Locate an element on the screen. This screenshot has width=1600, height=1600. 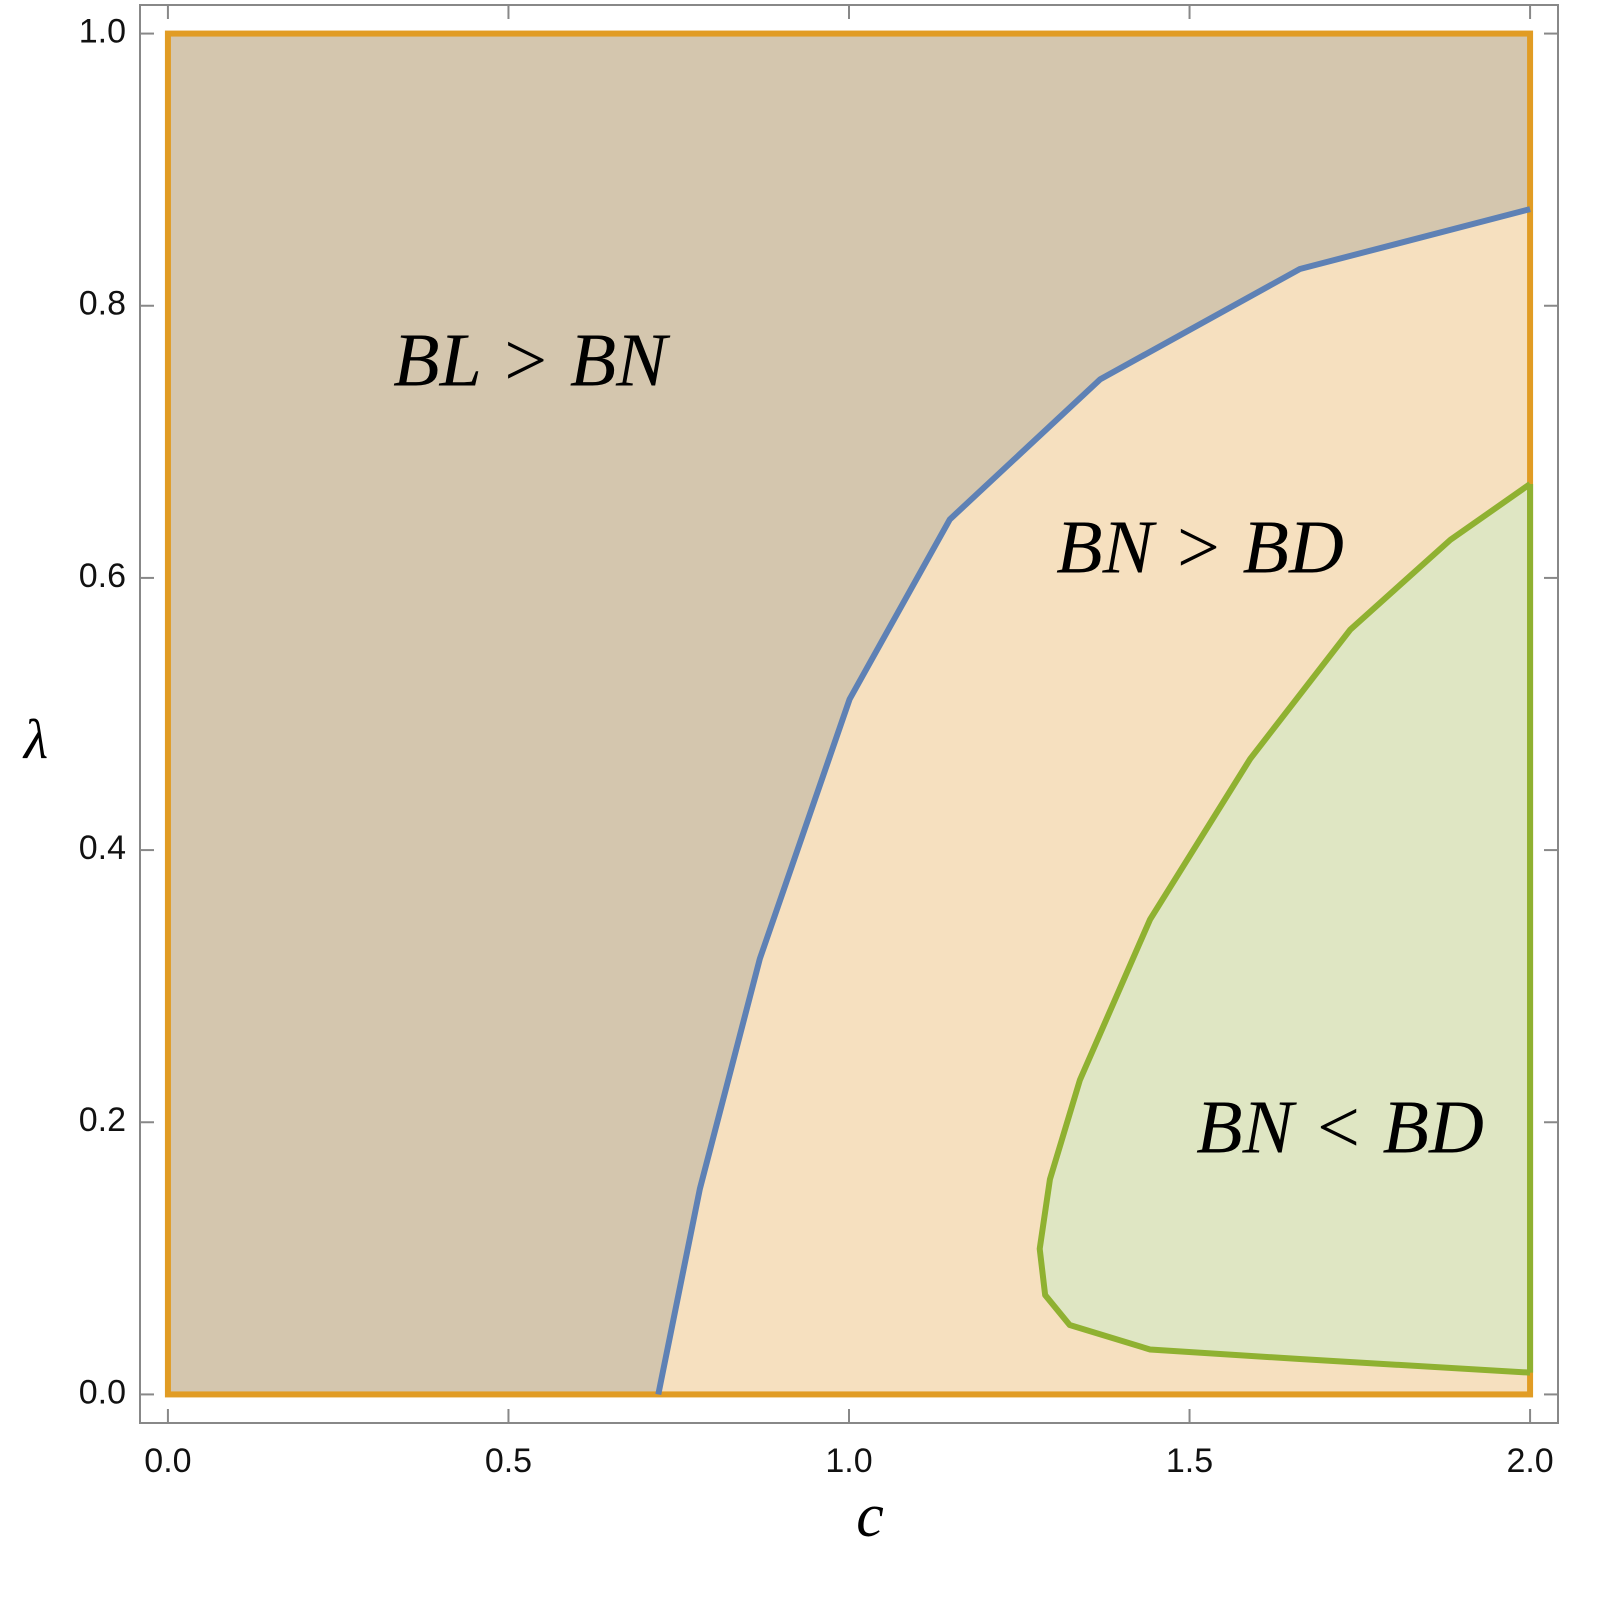
y-axis-label: λ is located at coordinates (35, 740).